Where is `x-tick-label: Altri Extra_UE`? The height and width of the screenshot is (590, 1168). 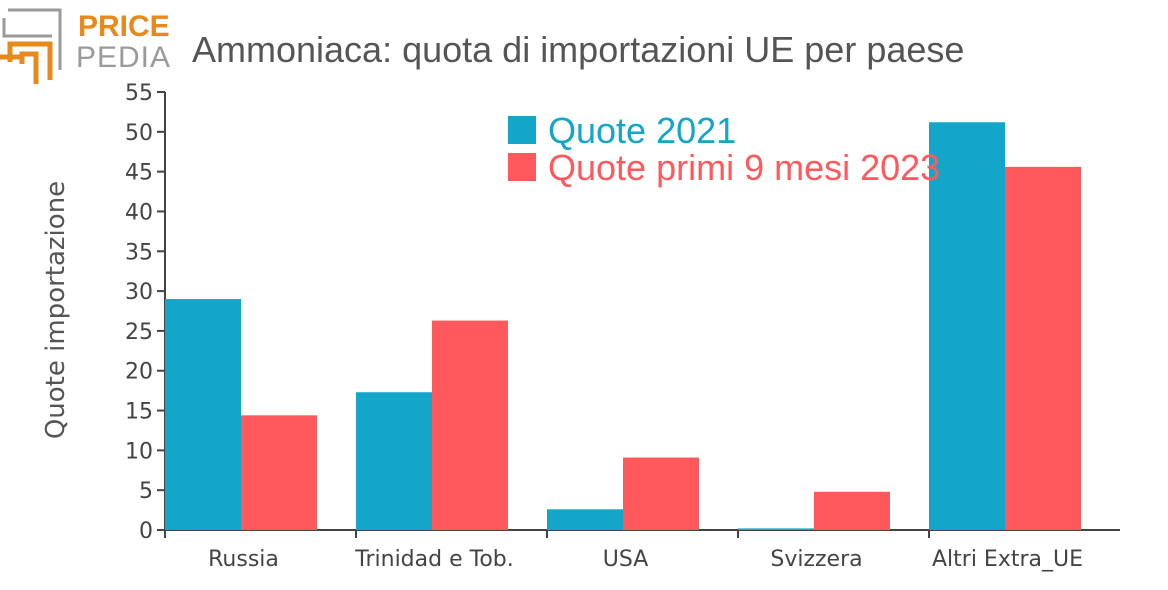 x-tick-label: Altri Extra_UE is located at coordinates (1007, 559).